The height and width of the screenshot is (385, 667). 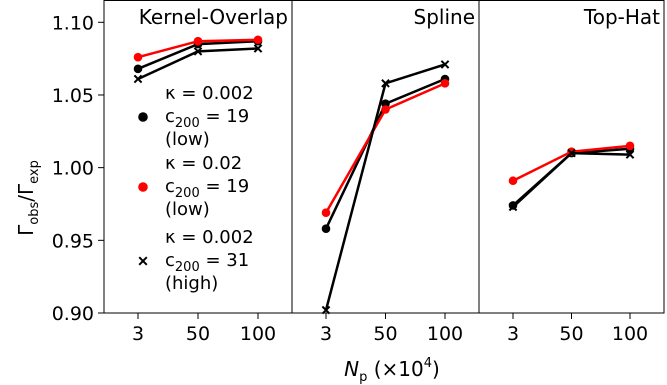 What do you see at coordinates (28, 198) in the screenshot?
I see `y-axis-label: Γobs/Γexp` at bounding box center [28, 198].